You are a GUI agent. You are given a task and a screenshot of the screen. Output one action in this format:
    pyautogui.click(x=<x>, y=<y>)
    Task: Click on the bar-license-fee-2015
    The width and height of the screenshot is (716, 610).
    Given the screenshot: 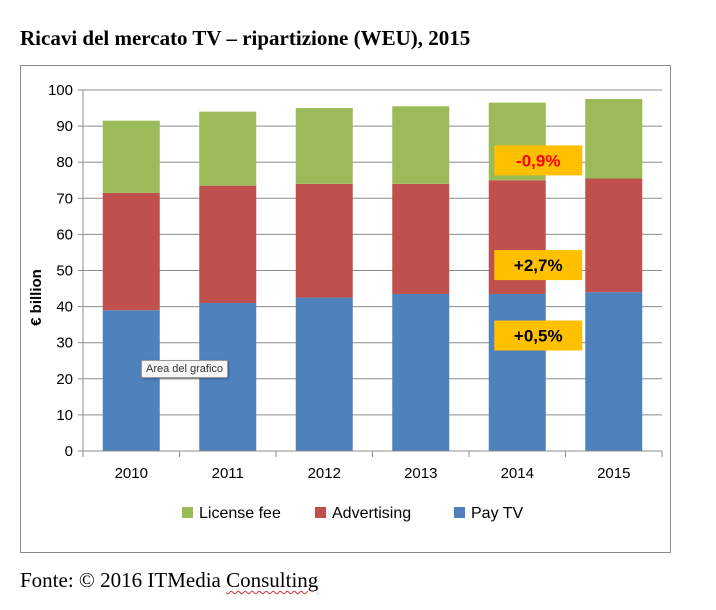 What is the action you would take?
    pyautogui.click(x=614, y=139)
    